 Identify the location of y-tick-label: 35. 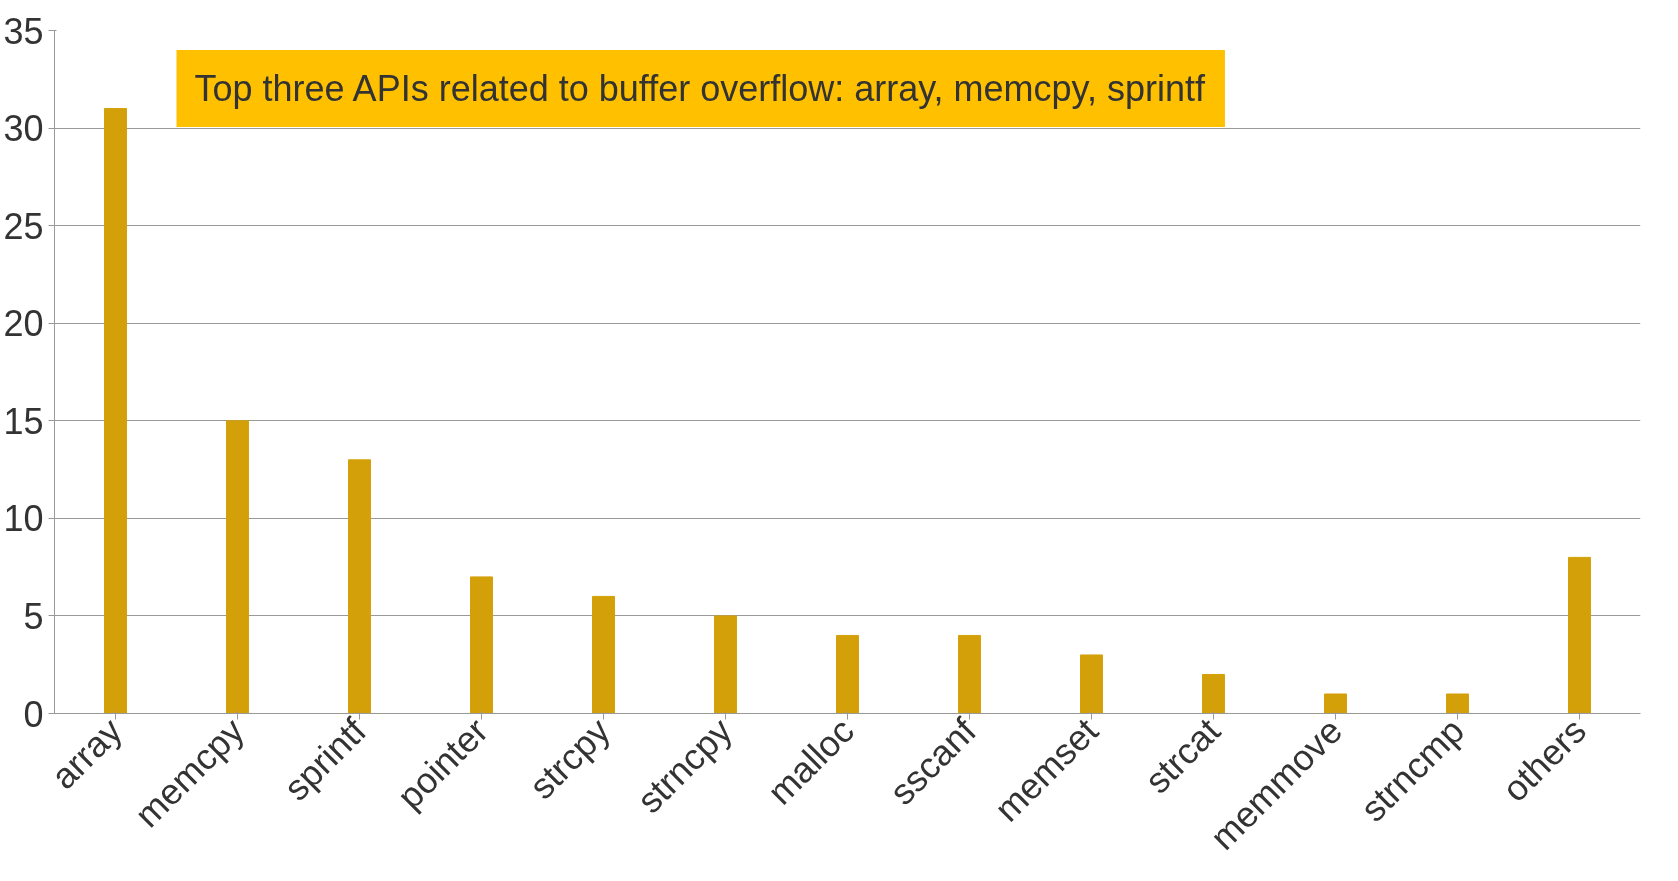
(23, 31).